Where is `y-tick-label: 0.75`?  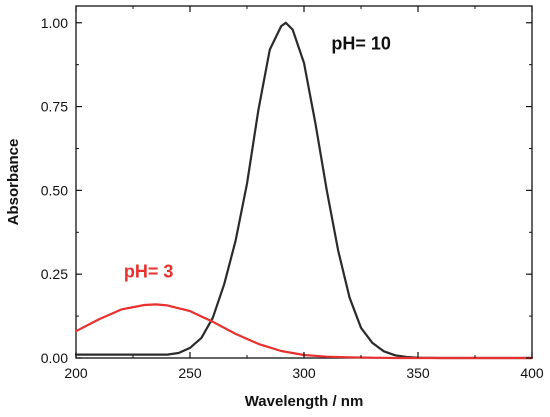 y-tick-label: 0.75 is located at coordinates (54, 107).